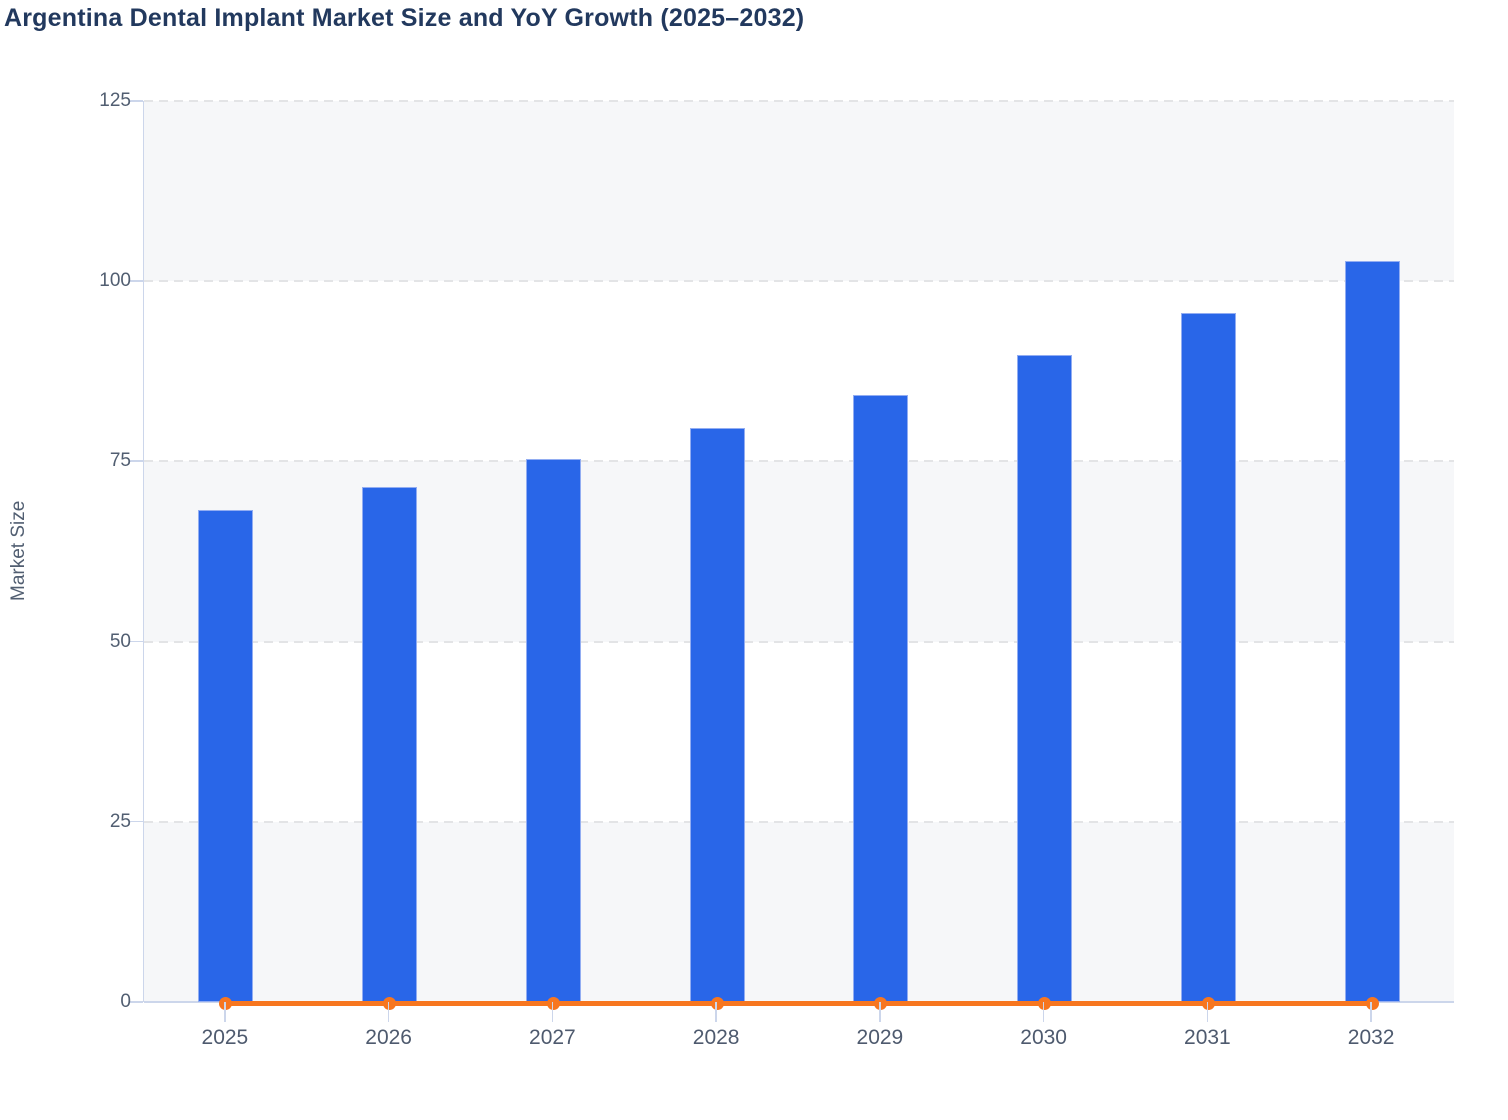 The height and width of the screenshot is (1120, 1508). What do you see at coordinates (881, 698) in the screenshot?
I see `bar-2029` at bounding box center [881, 698].